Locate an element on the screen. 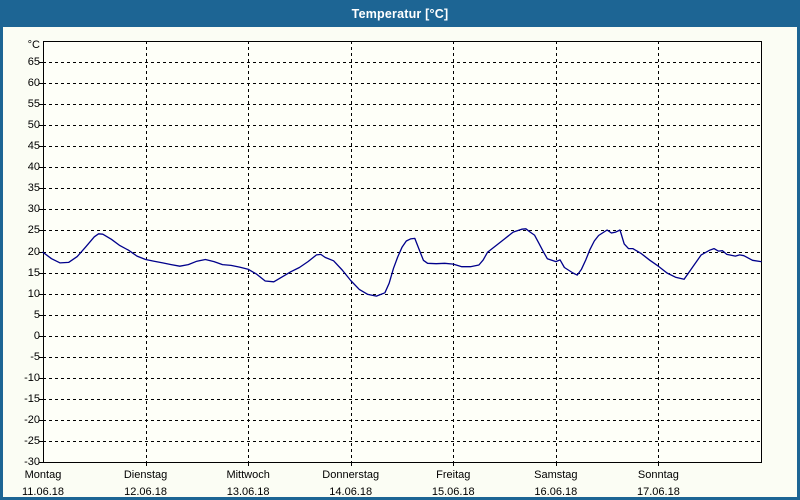 The image size is (800, 500). y-axis-label: -5 is located at coordinates (35, 356).